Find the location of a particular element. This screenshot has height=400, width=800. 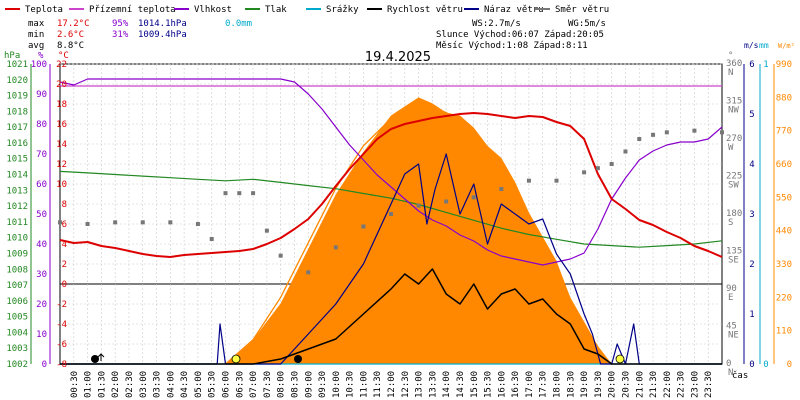

tick-label: 3 is located at coordinates (751, 215).